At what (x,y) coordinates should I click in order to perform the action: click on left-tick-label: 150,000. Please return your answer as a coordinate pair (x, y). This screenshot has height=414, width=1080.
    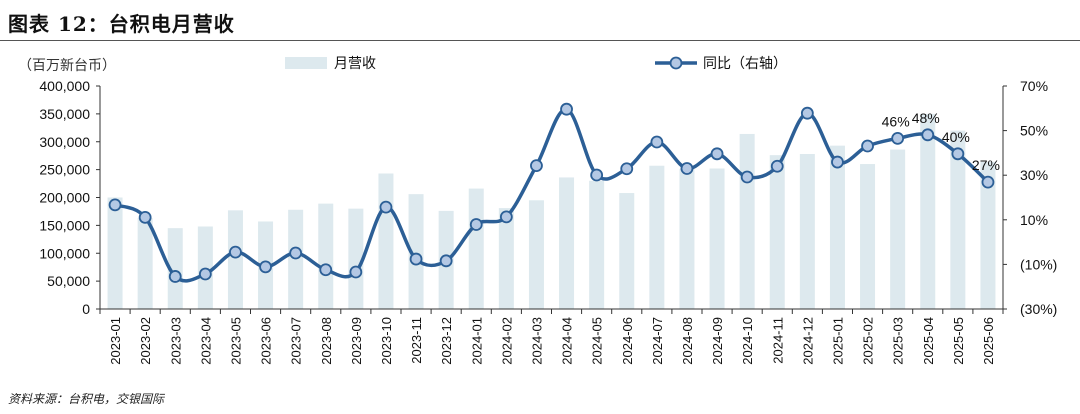
    Looking at the image, I should click on (64, 225).